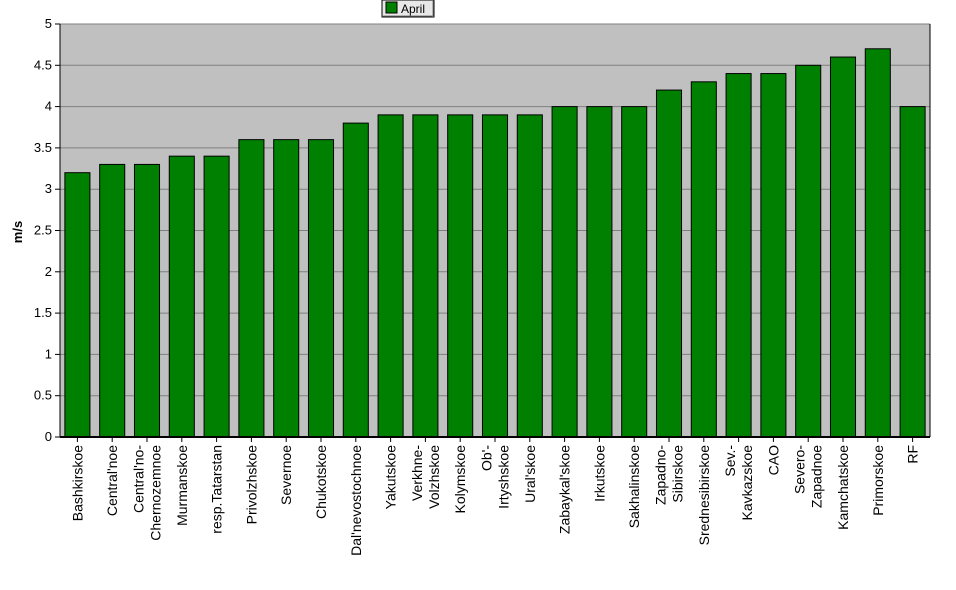  Describe the element at coordinates (43, 395) in the screenshot. I see `y-tick-label: 0.5` at that location.